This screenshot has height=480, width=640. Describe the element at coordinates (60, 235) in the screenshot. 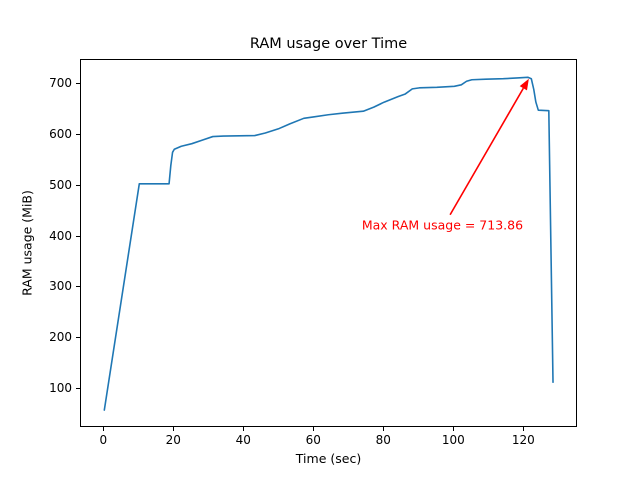

I see `y-tick-label: 400` at that location.